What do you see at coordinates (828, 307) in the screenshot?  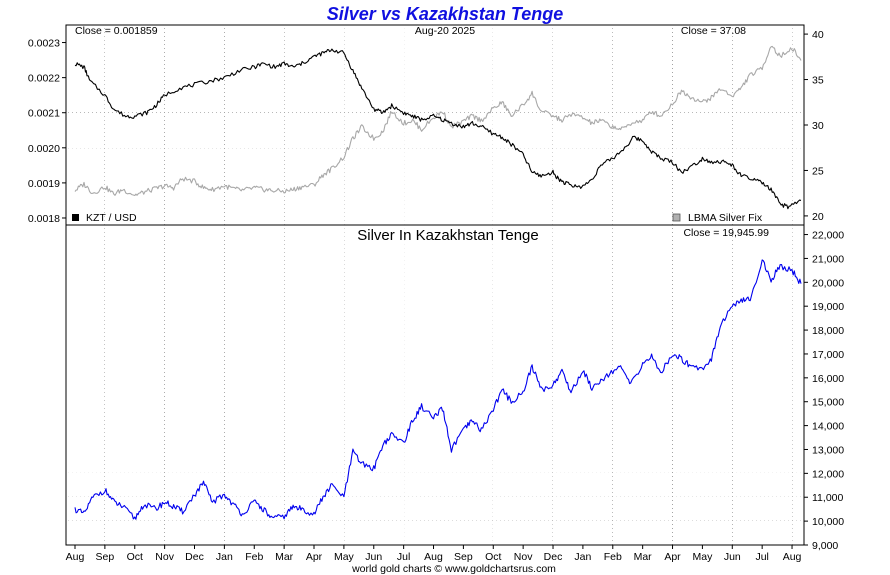 I see `bottom-tick-label: 19,000` at bounding box center [828, 307].